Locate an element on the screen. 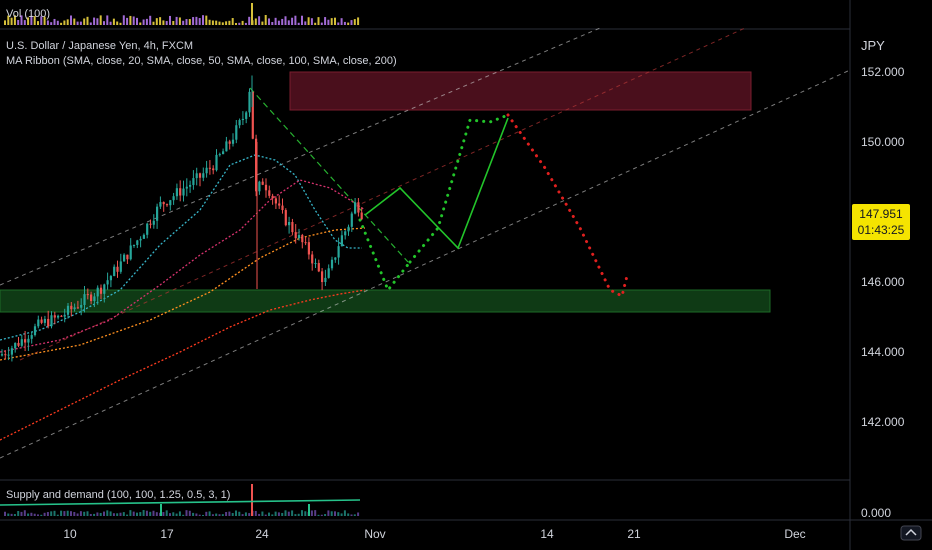  ma-50-line is located at coordinates (183, 266).